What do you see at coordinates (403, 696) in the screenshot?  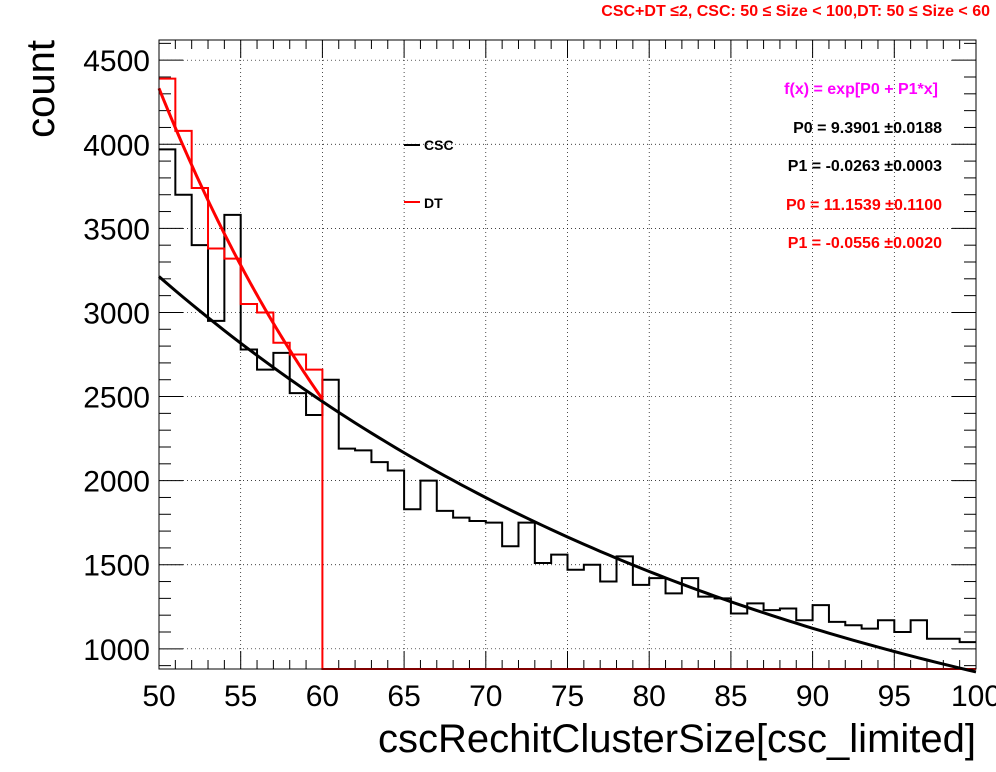 I see `x-tick-label: 65` at bounding box center [403, 696].